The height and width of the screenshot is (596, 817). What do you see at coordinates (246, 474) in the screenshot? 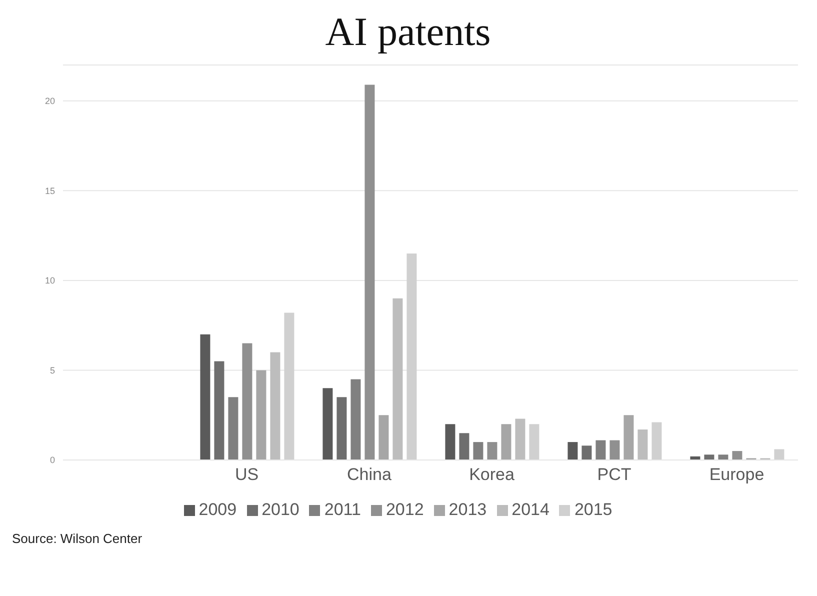
I see `x-tick-label: US` at bounding box center [246, 474].